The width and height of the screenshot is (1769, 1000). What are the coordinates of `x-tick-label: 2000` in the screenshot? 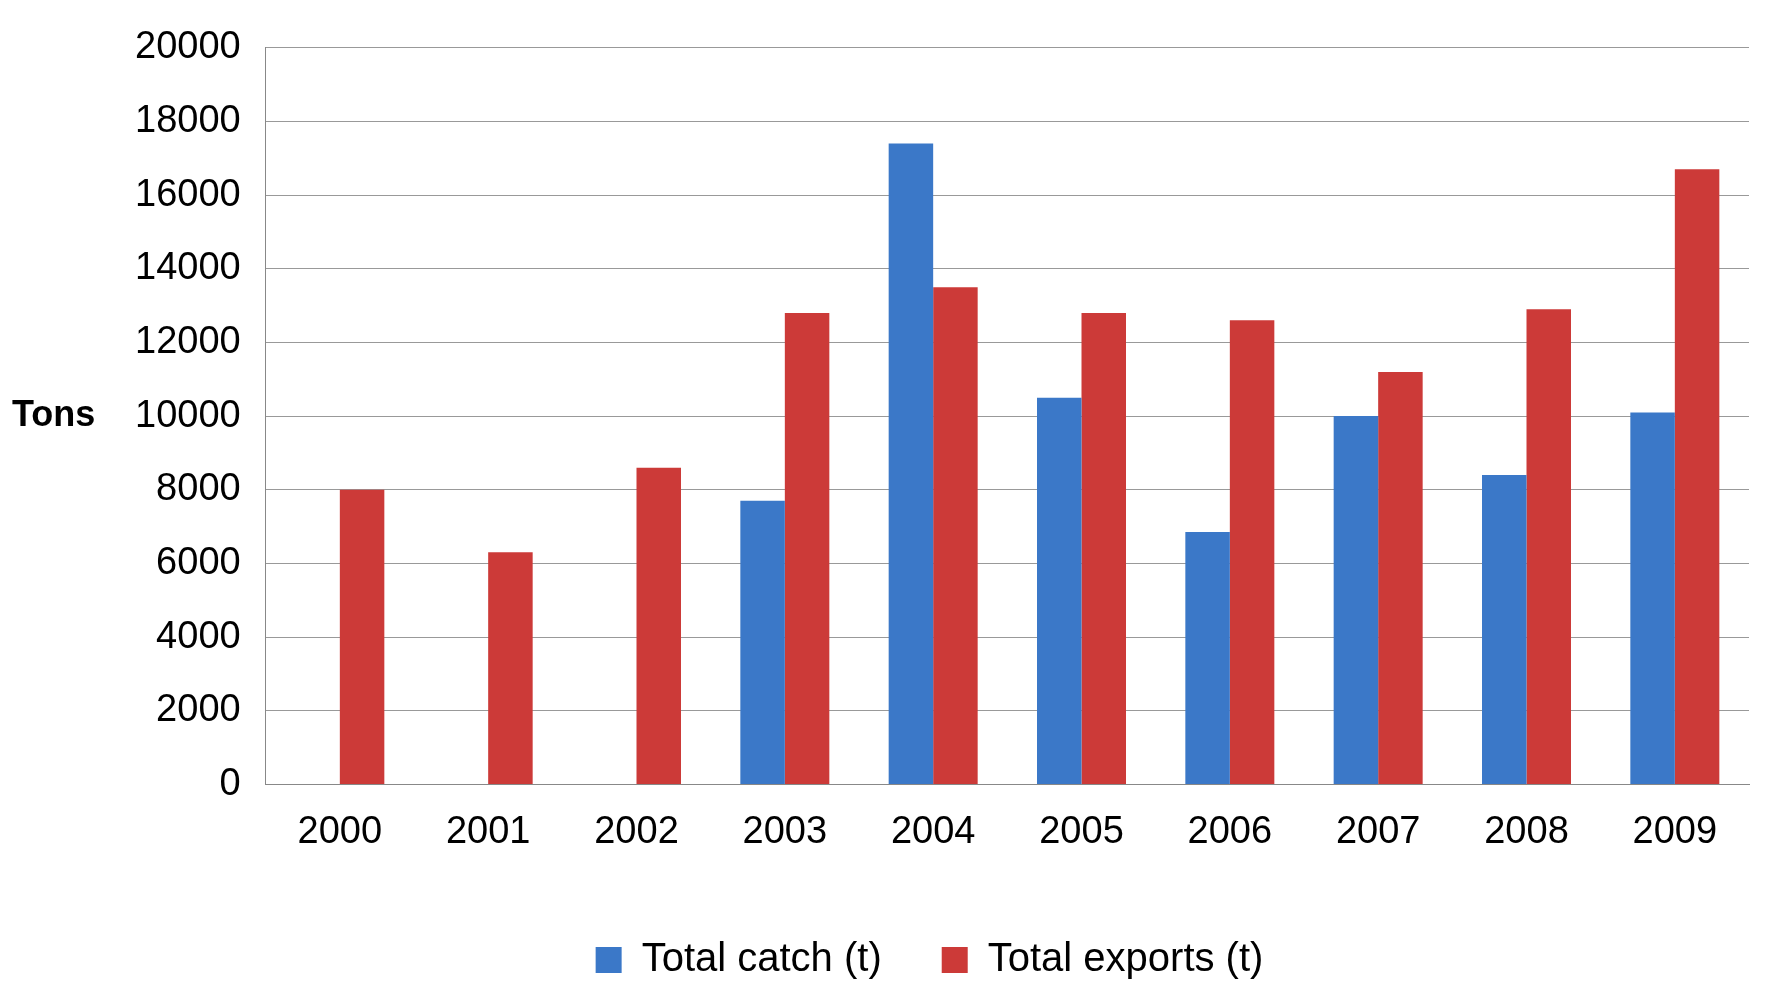 It's located at (340, 829).